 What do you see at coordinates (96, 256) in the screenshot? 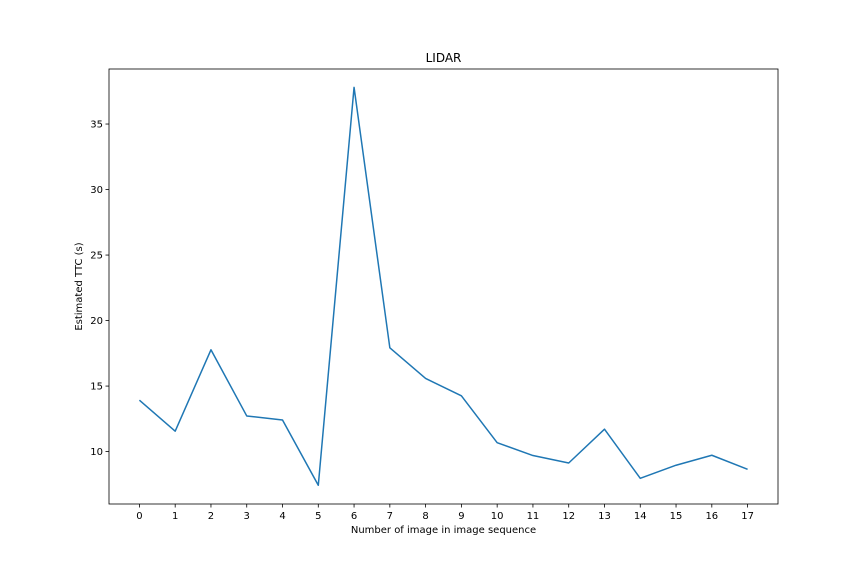
I see `y-tick-label: 25` at bounding box center [96, 256].